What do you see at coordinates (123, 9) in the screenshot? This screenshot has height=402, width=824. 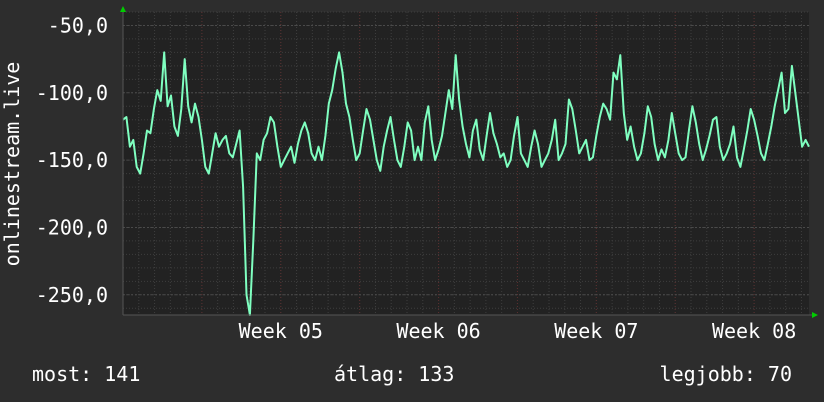 I see `y-axis-arrow-icon` at bounding box center [123, 9].